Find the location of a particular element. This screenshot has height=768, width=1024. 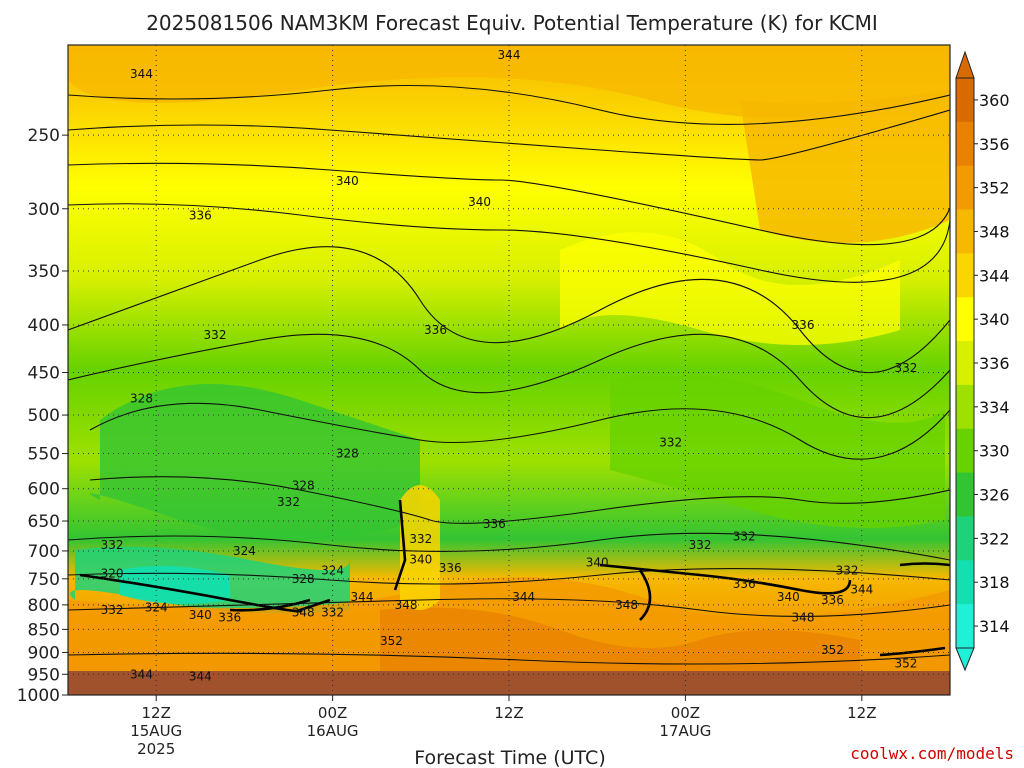

y-tick-label: 450 is located at coordinates (44, 374).